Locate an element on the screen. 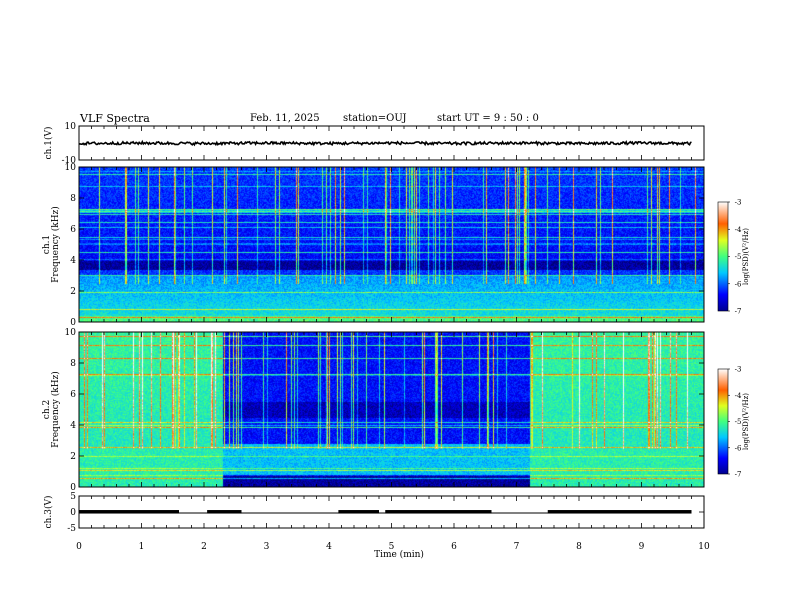 Image resolution: width=792 pixels, height=612 pixels. ch1-spectrogram-ylabel: ch.1 is located at coordinates (47, 244).